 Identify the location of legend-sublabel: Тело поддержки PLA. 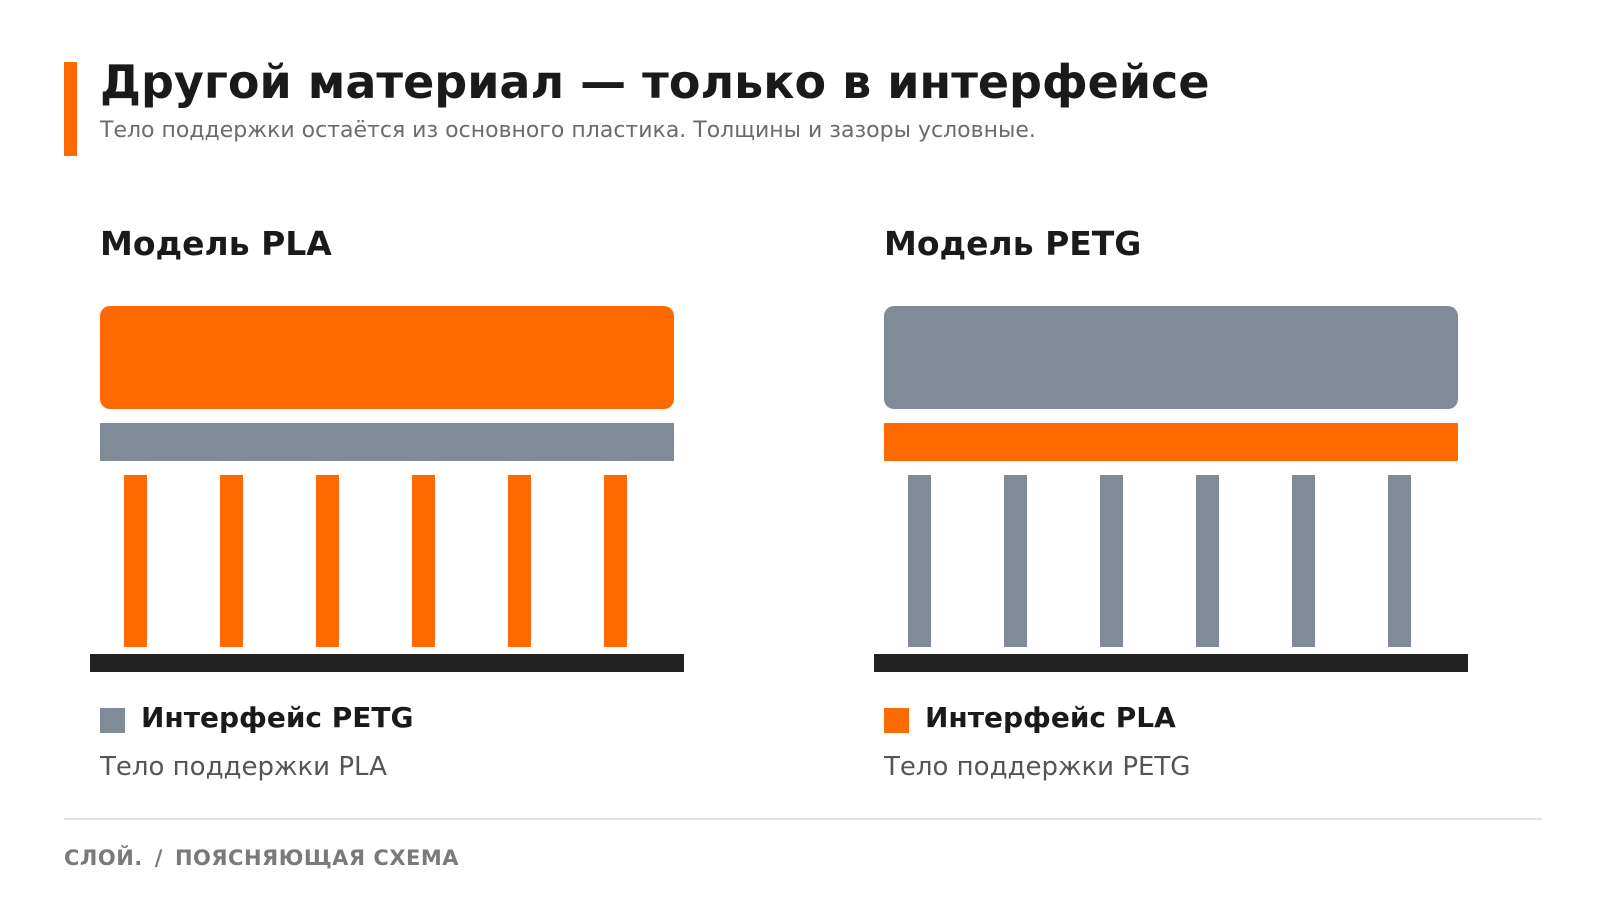
(243, 767).